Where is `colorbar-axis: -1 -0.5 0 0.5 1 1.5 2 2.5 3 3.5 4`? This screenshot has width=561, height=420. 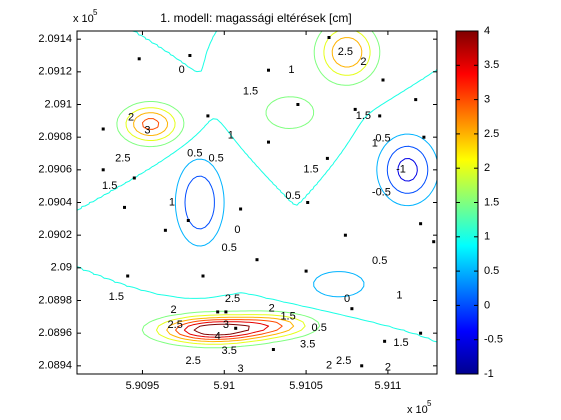
colorbar-axis: -1 -0.5 0 0.5 1 1.5 2 2.5 3 3.5 4 is located at coordinates (479, 202).